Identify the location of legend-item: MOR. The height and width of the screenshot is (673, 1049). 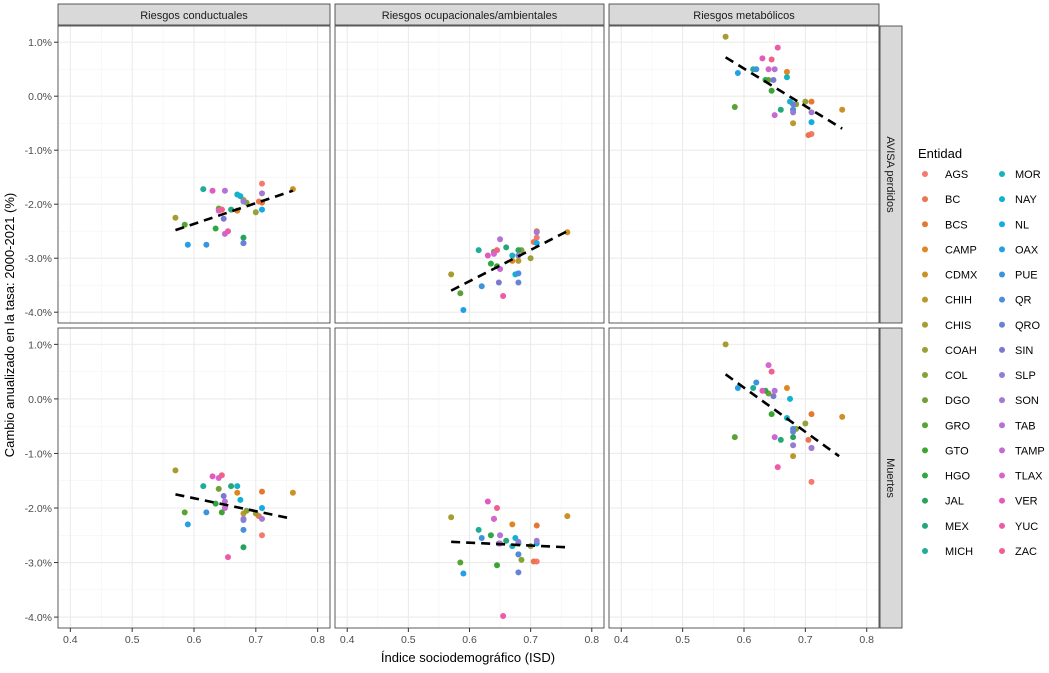
(1020, 175).